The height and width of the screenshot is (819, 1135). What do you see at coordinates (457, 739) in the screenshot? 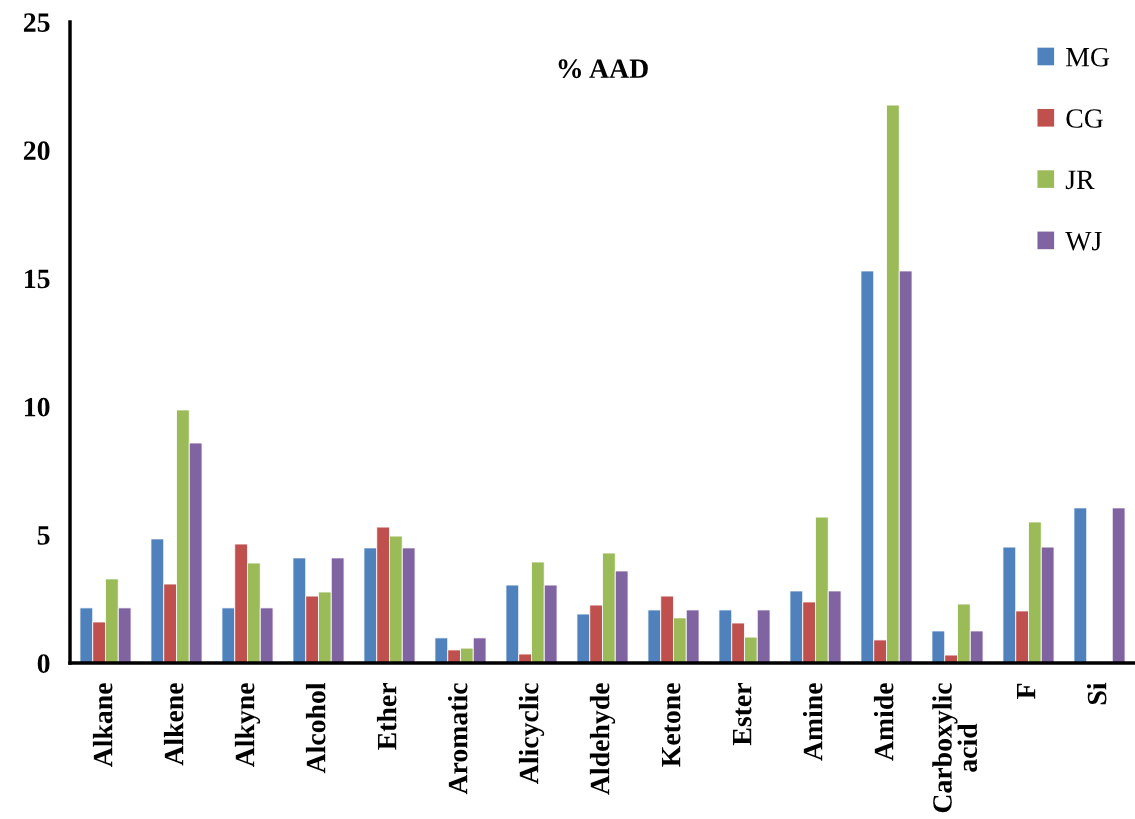
I see `x-tick-label: Aromatic` at bounding box center [457, 739].